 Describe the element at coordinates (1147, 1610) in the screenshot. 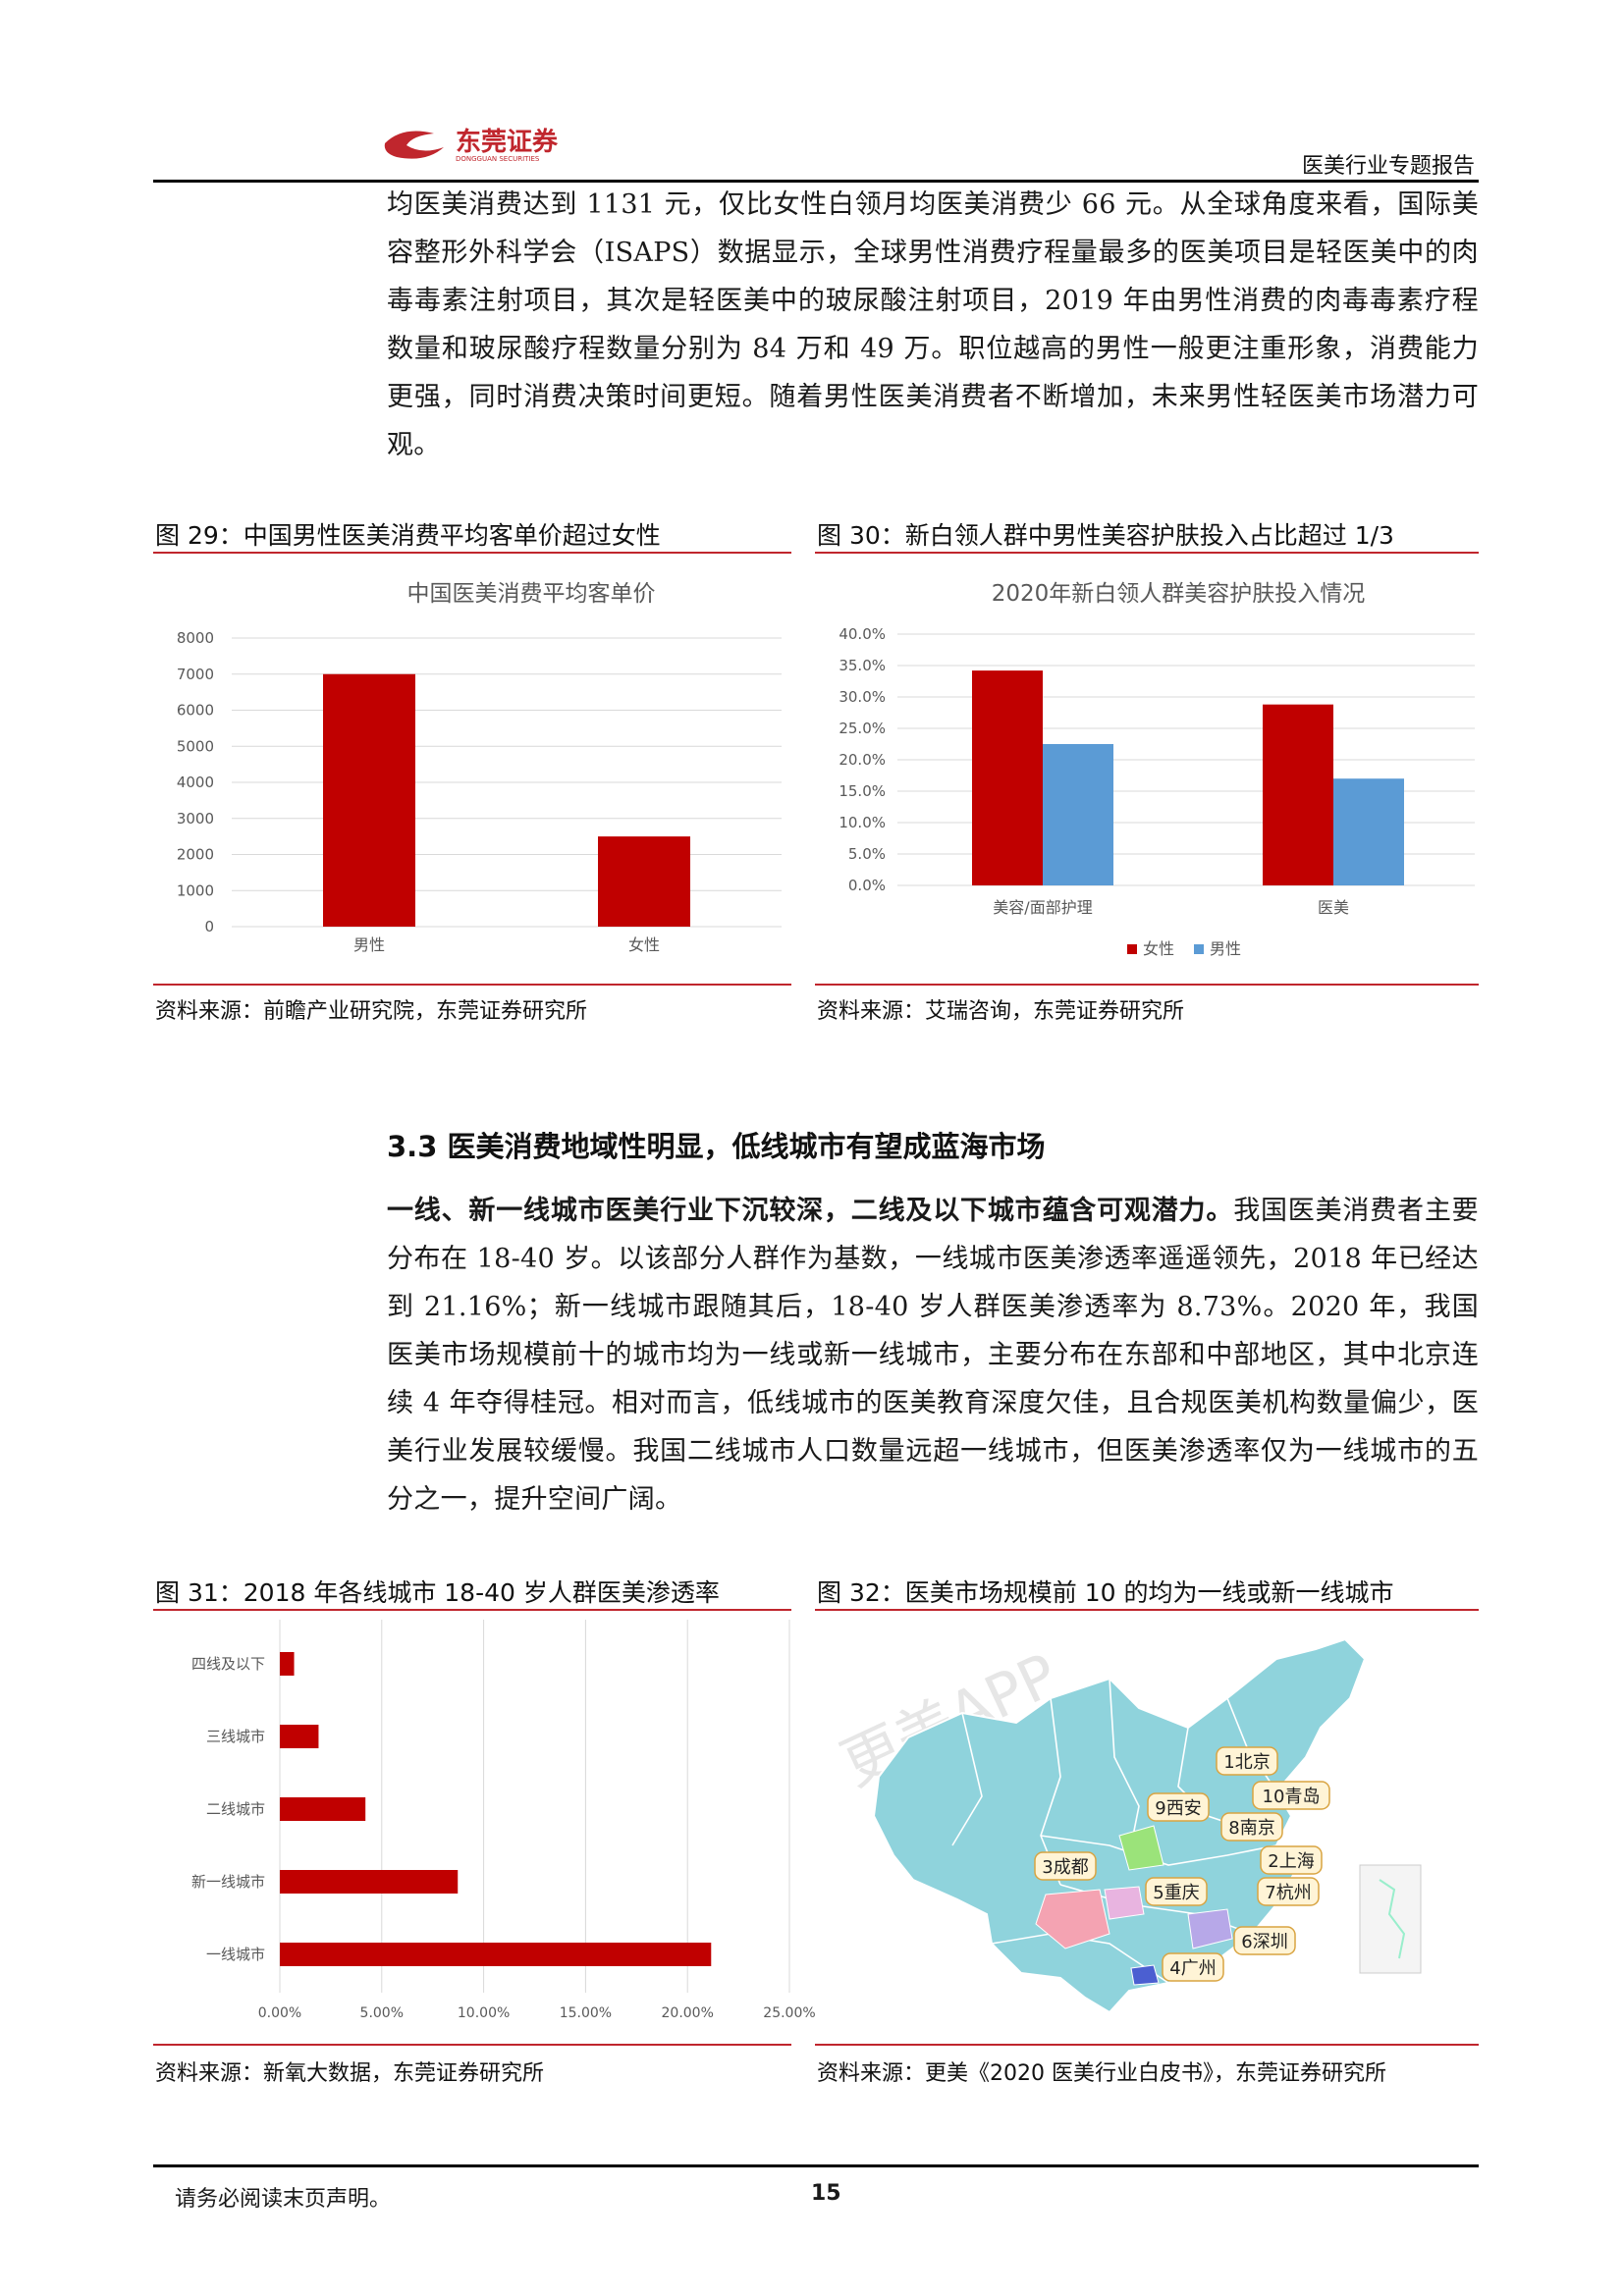

I see `figure-32-rule` at that location.